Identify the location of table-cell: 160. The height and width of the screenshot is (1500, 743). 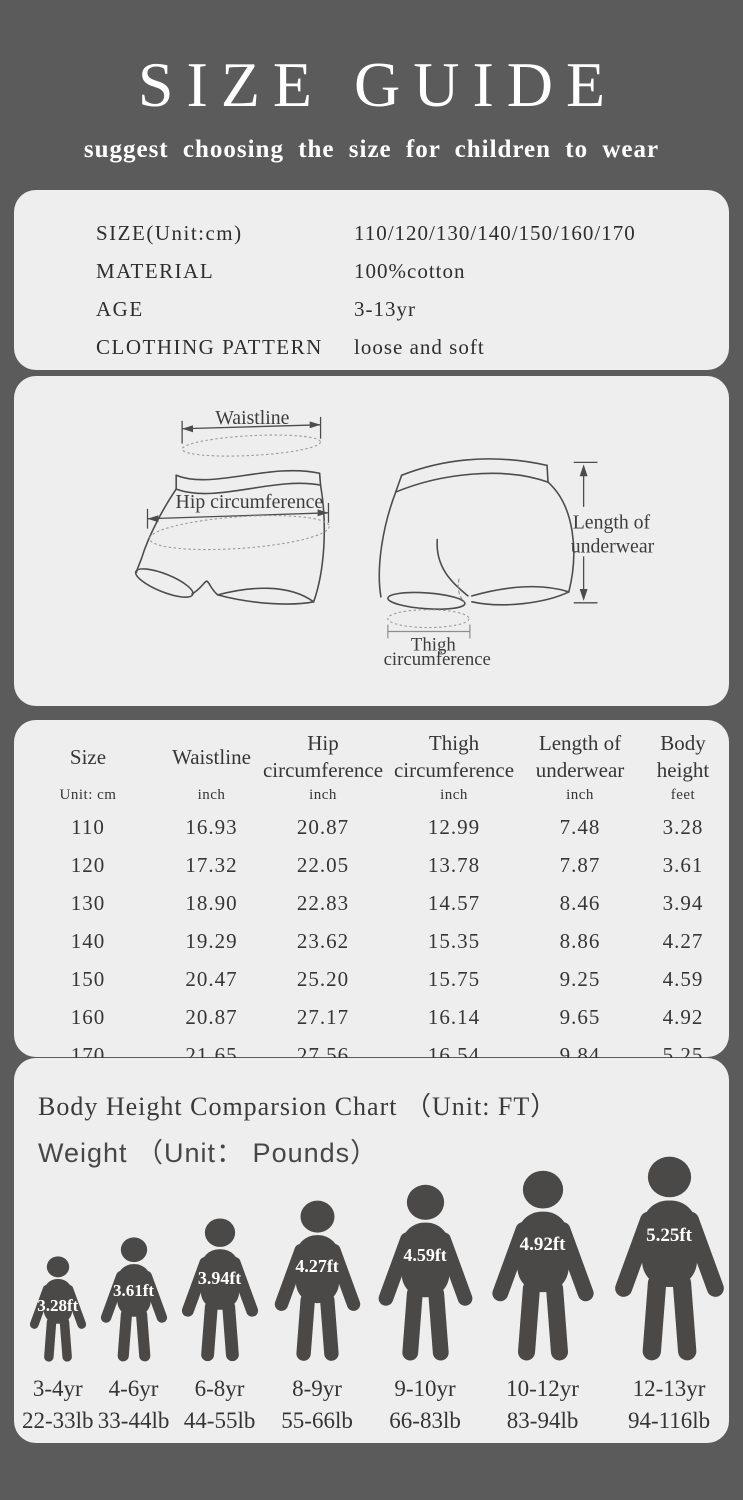
(88, 1017).